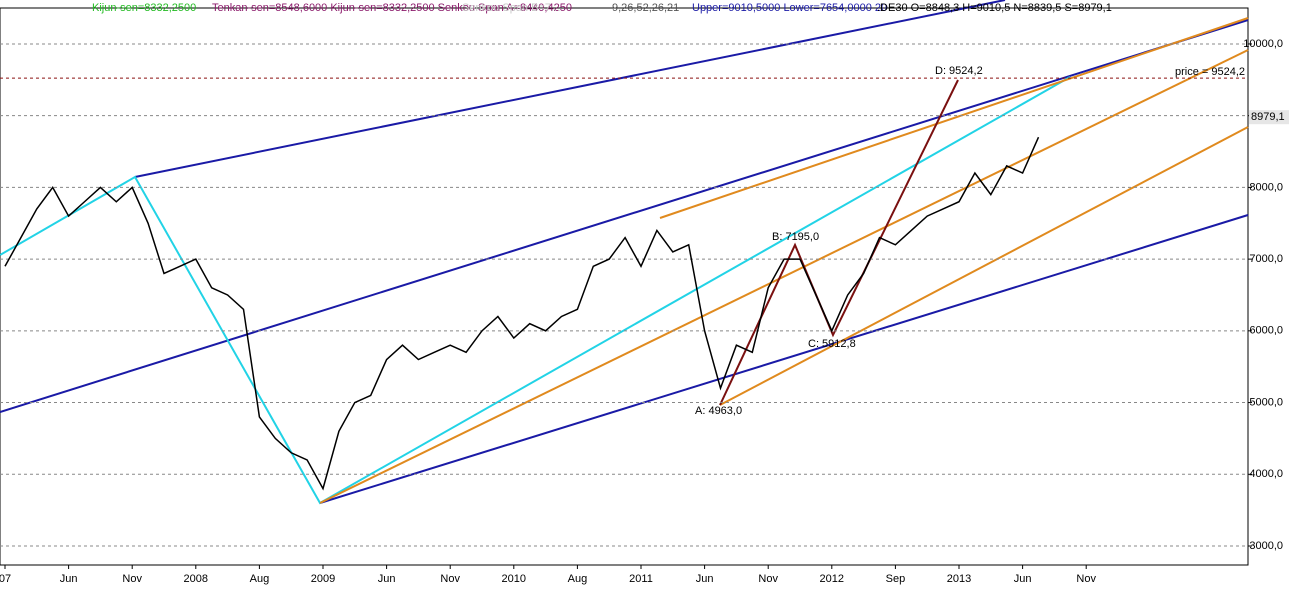 The height and width of the screenshot is (590, 1294). I want to click on x-tick-label: 2011, so click(641, 579).